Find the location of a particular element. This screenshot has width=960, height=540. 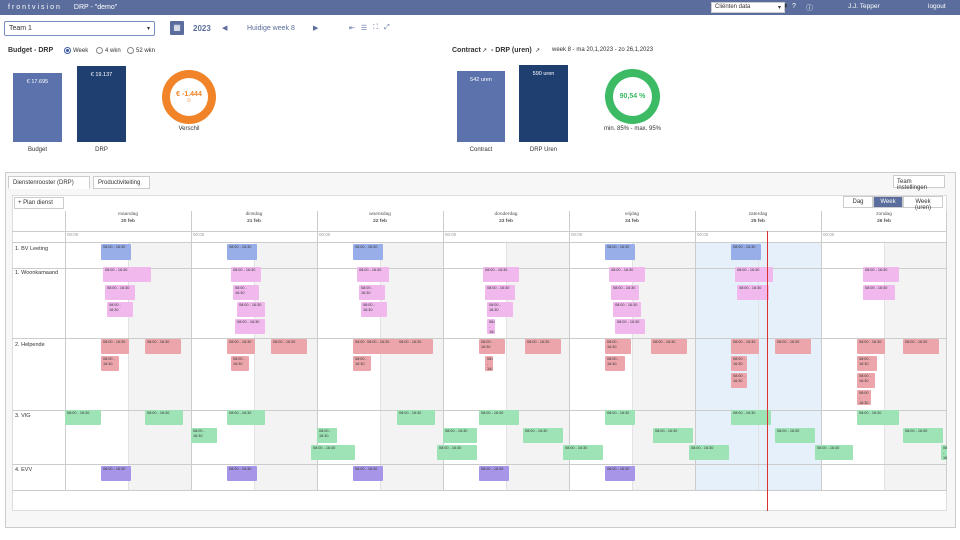

user-name: J.J. Tepper is located at coordinates (864, 6).